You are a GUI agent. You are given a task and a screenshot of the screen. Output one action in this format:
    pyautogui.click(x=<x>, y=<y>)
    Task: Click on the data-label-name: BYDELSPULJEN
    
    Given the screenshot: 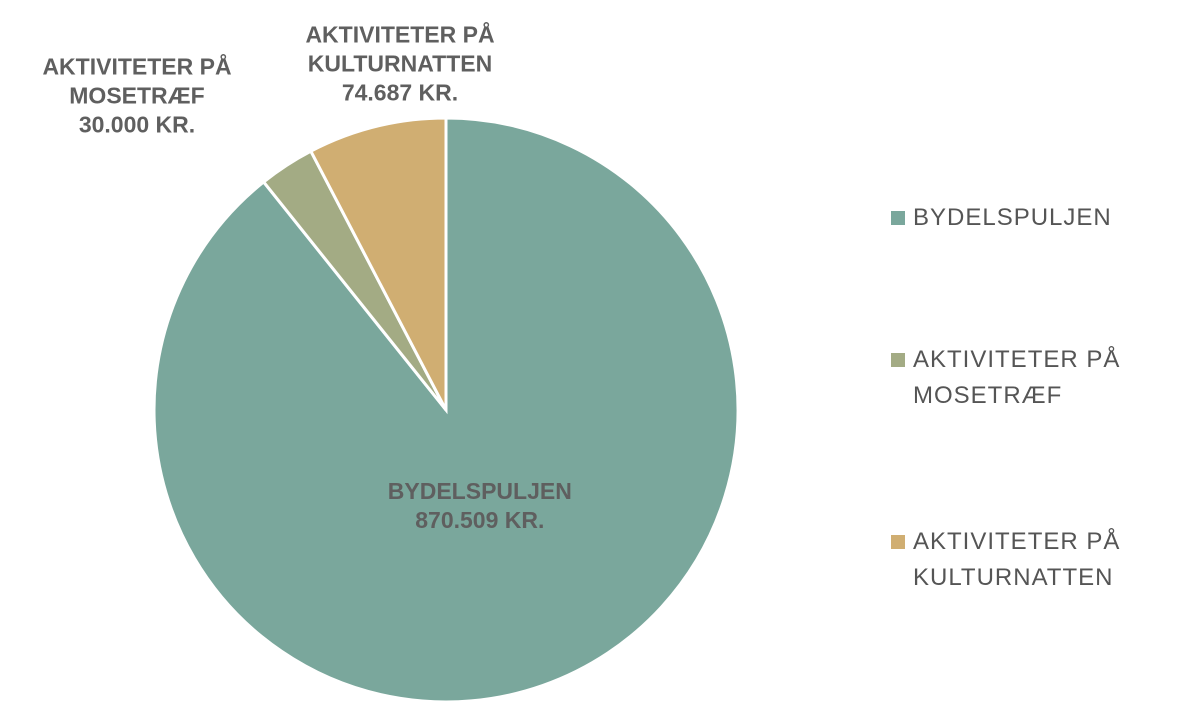 What is the action you would take?
    pyautogui.click(x=479, y=491)
    